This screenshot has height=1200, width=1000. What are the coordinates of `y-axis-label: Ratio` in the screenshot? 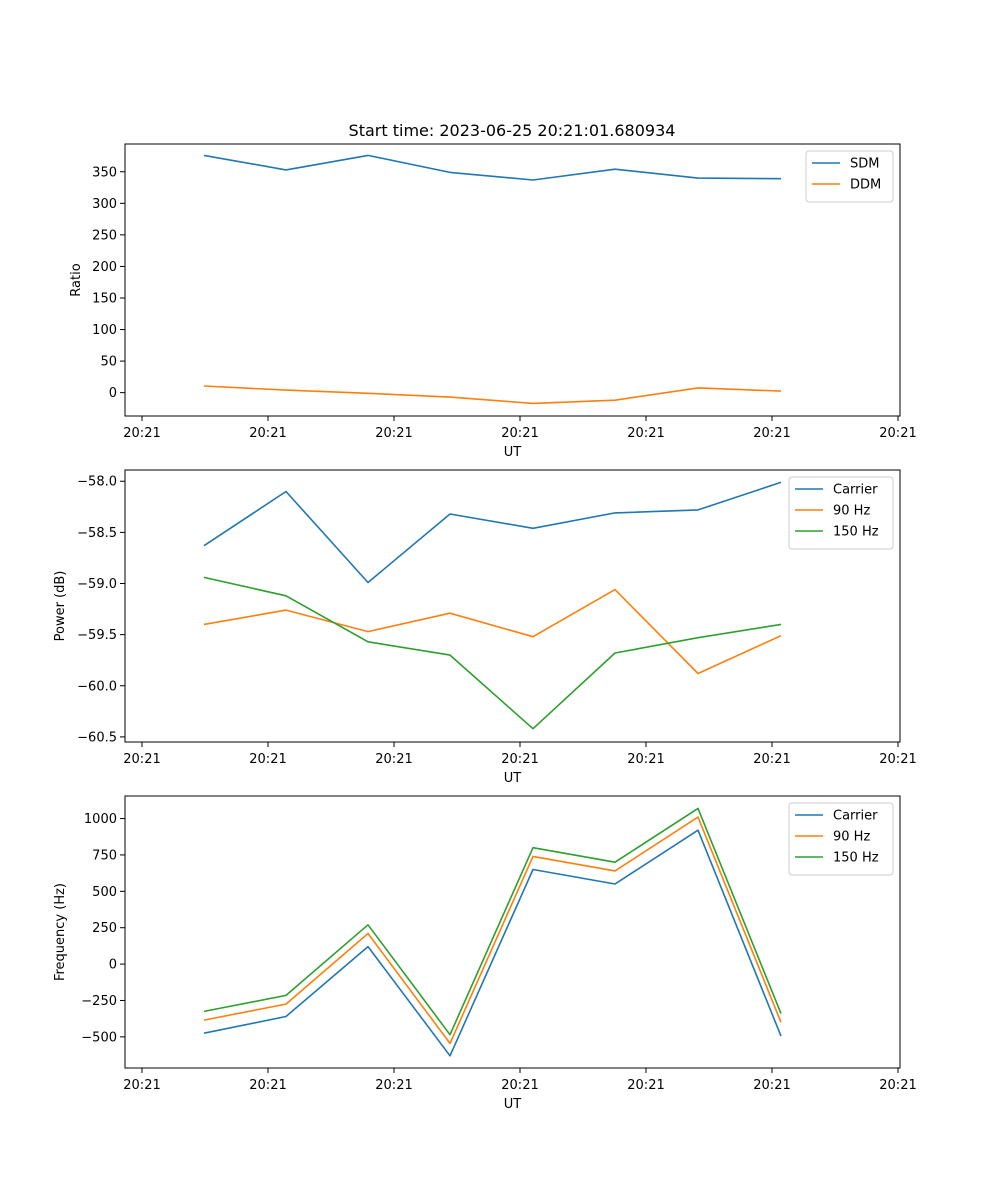 It's located at (76, 279).